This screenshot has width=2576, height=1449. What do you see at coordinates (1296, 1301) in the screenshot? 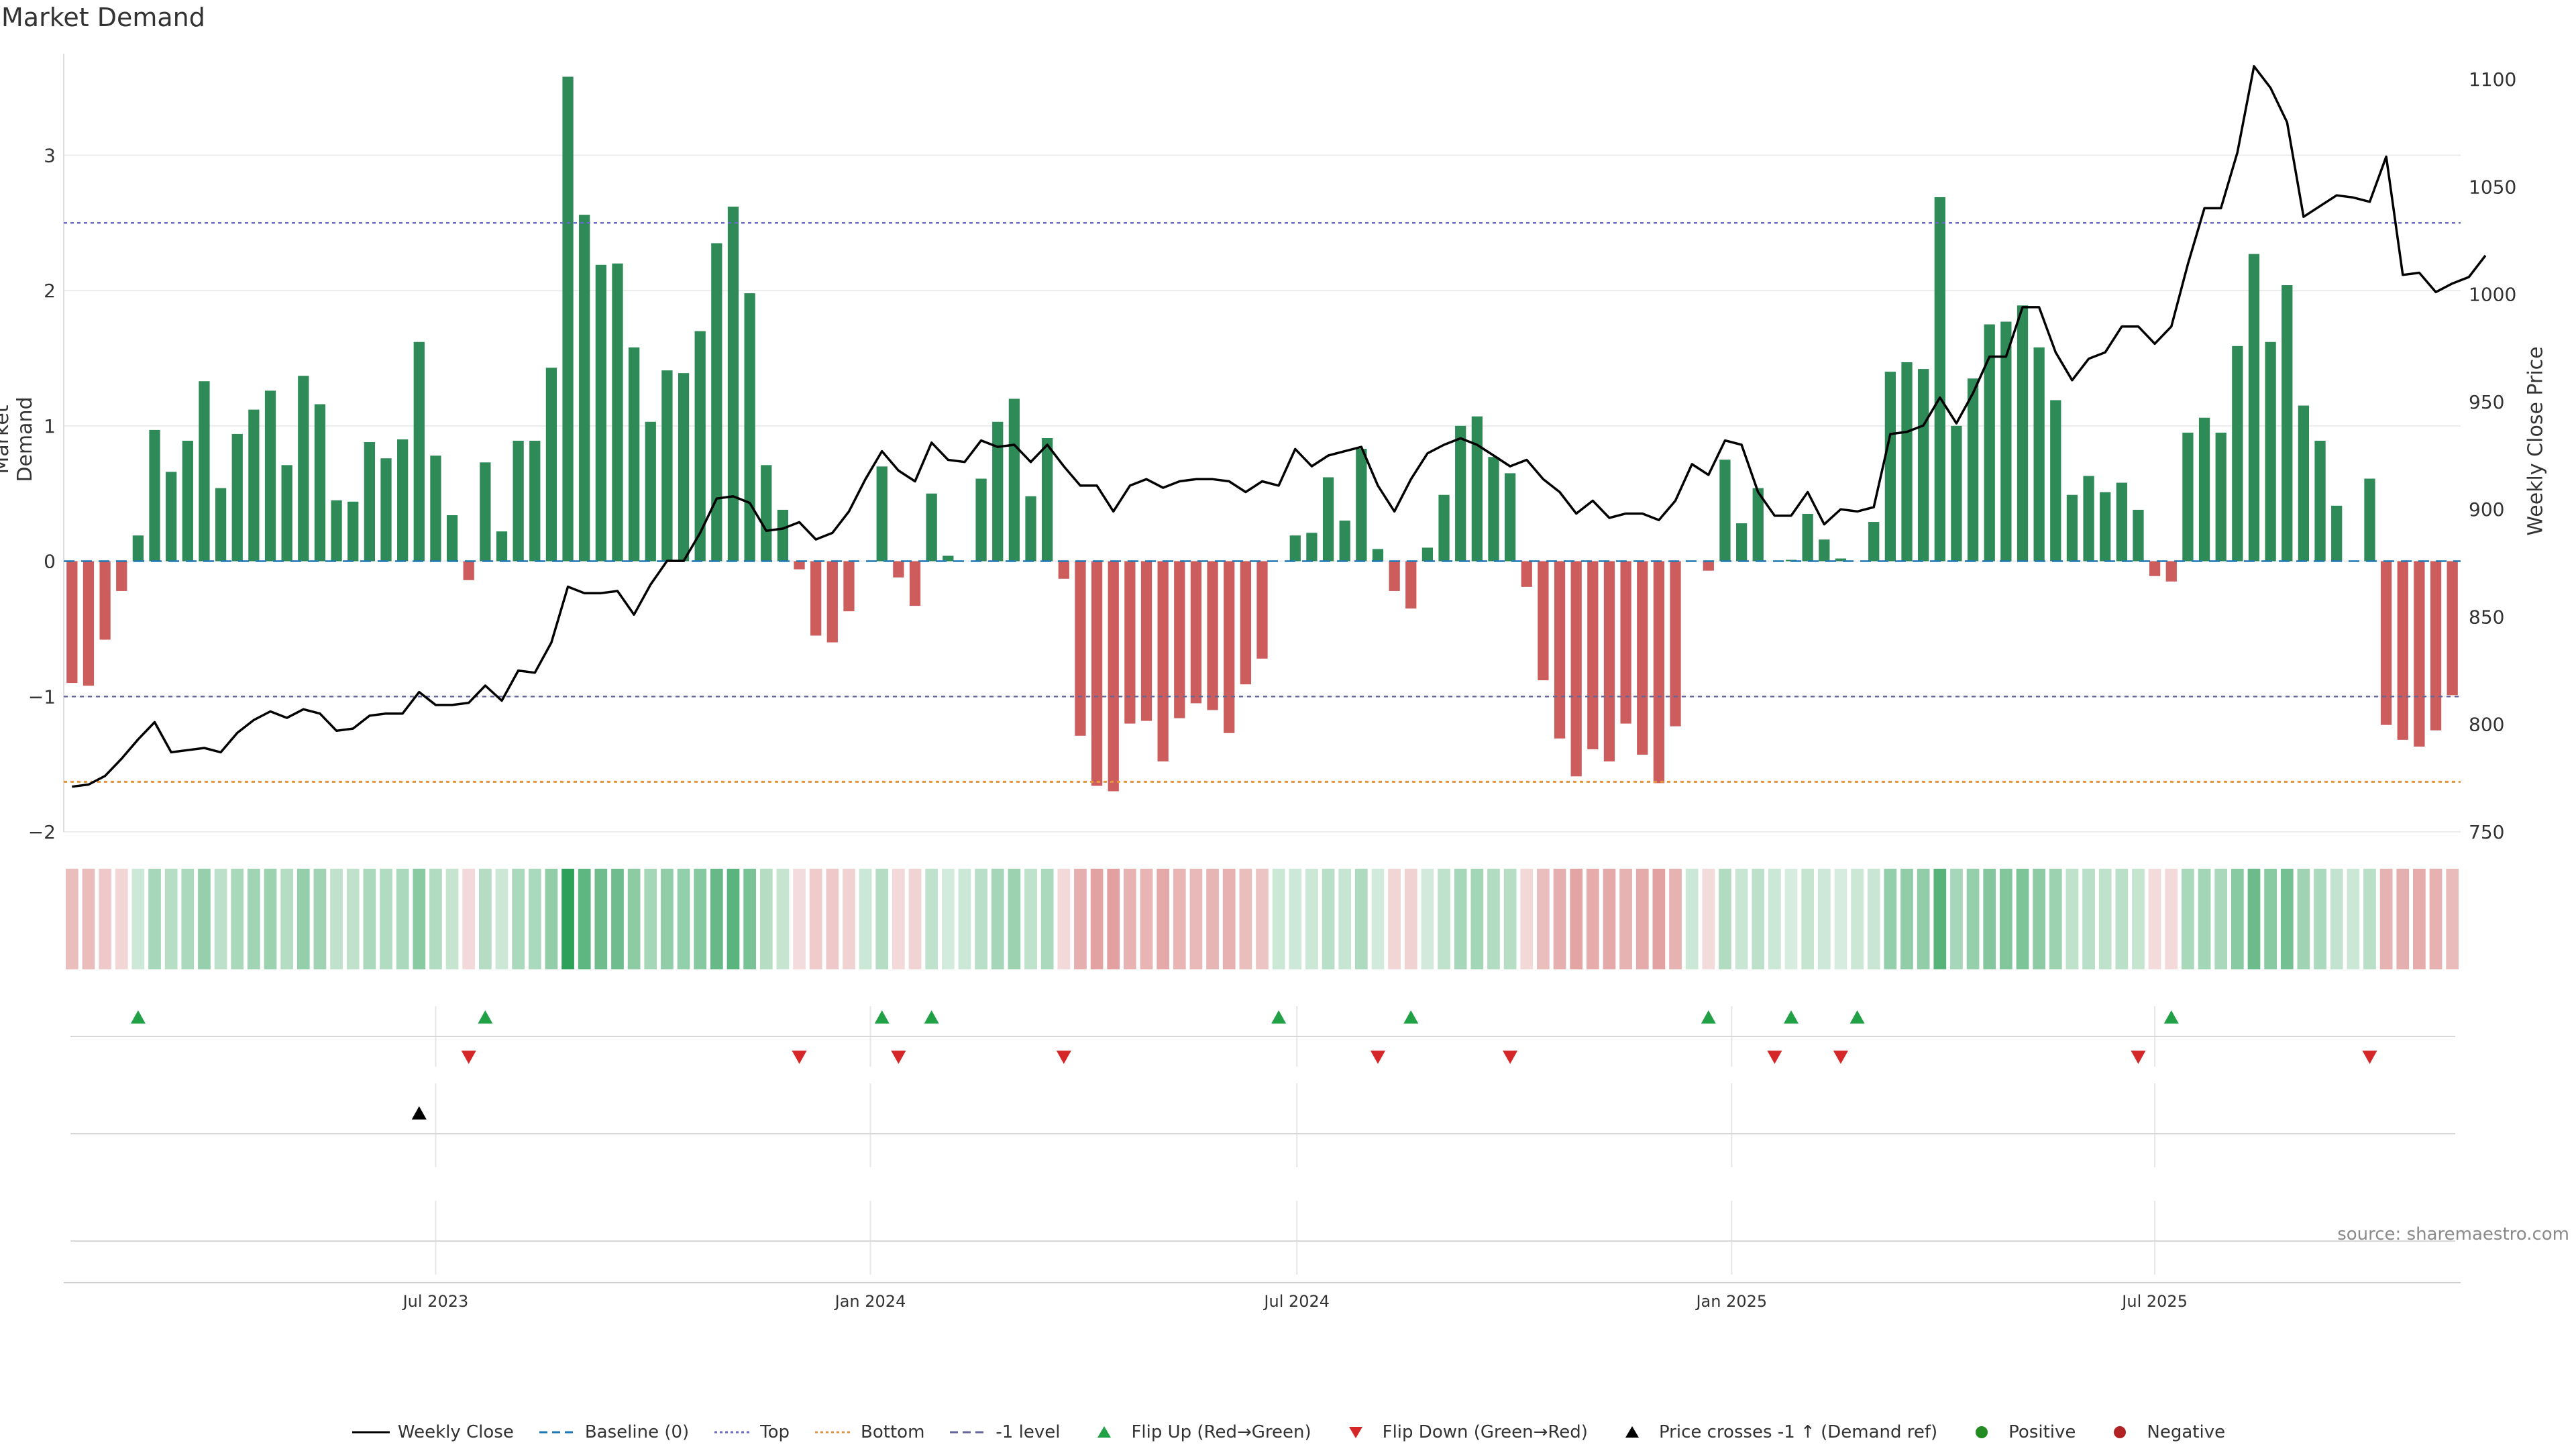
I see `x-tick-label: Jul 2024` at bounding box center [1296, 1301].